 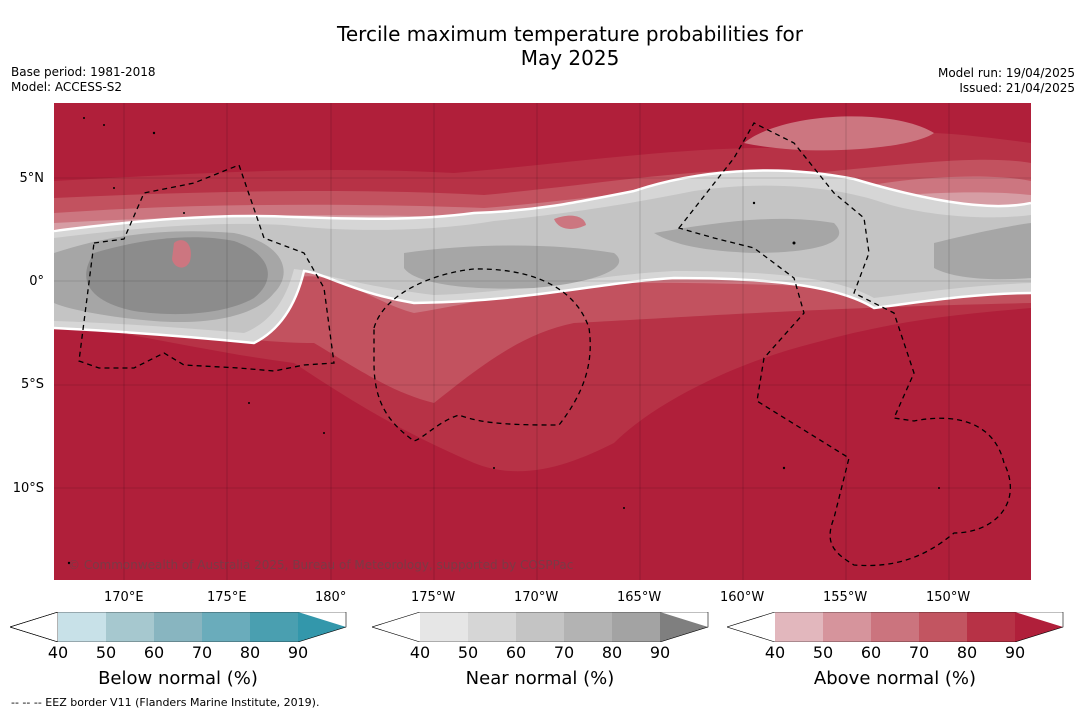 I want to click on x-tick-180: 180°, so click(x=331, y=597).